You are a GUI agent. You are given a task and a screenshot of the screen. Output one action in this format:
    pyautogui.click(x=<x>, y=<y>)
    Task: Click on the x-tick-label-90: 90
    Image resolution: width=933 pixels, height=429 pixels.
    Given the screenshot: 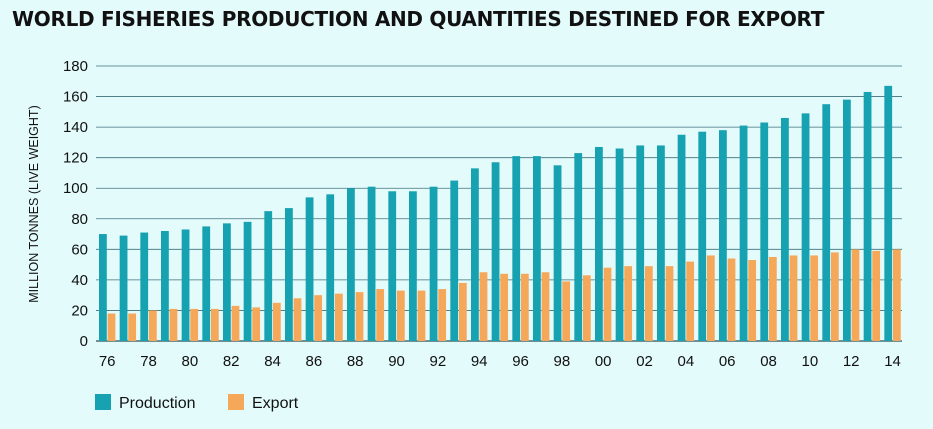 What is the action you would take?
    pyautogui.click(x=396, y=361)
    